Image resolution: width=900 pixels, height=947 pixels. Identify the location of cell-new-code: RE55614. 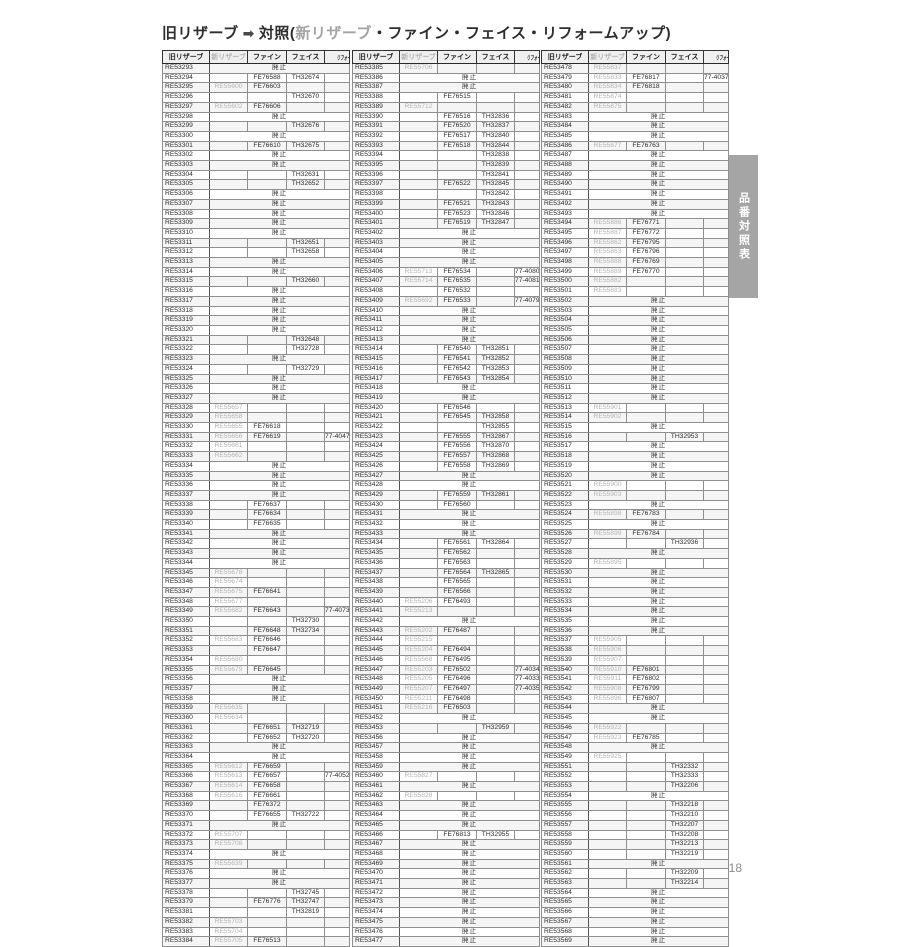
(228, 786).